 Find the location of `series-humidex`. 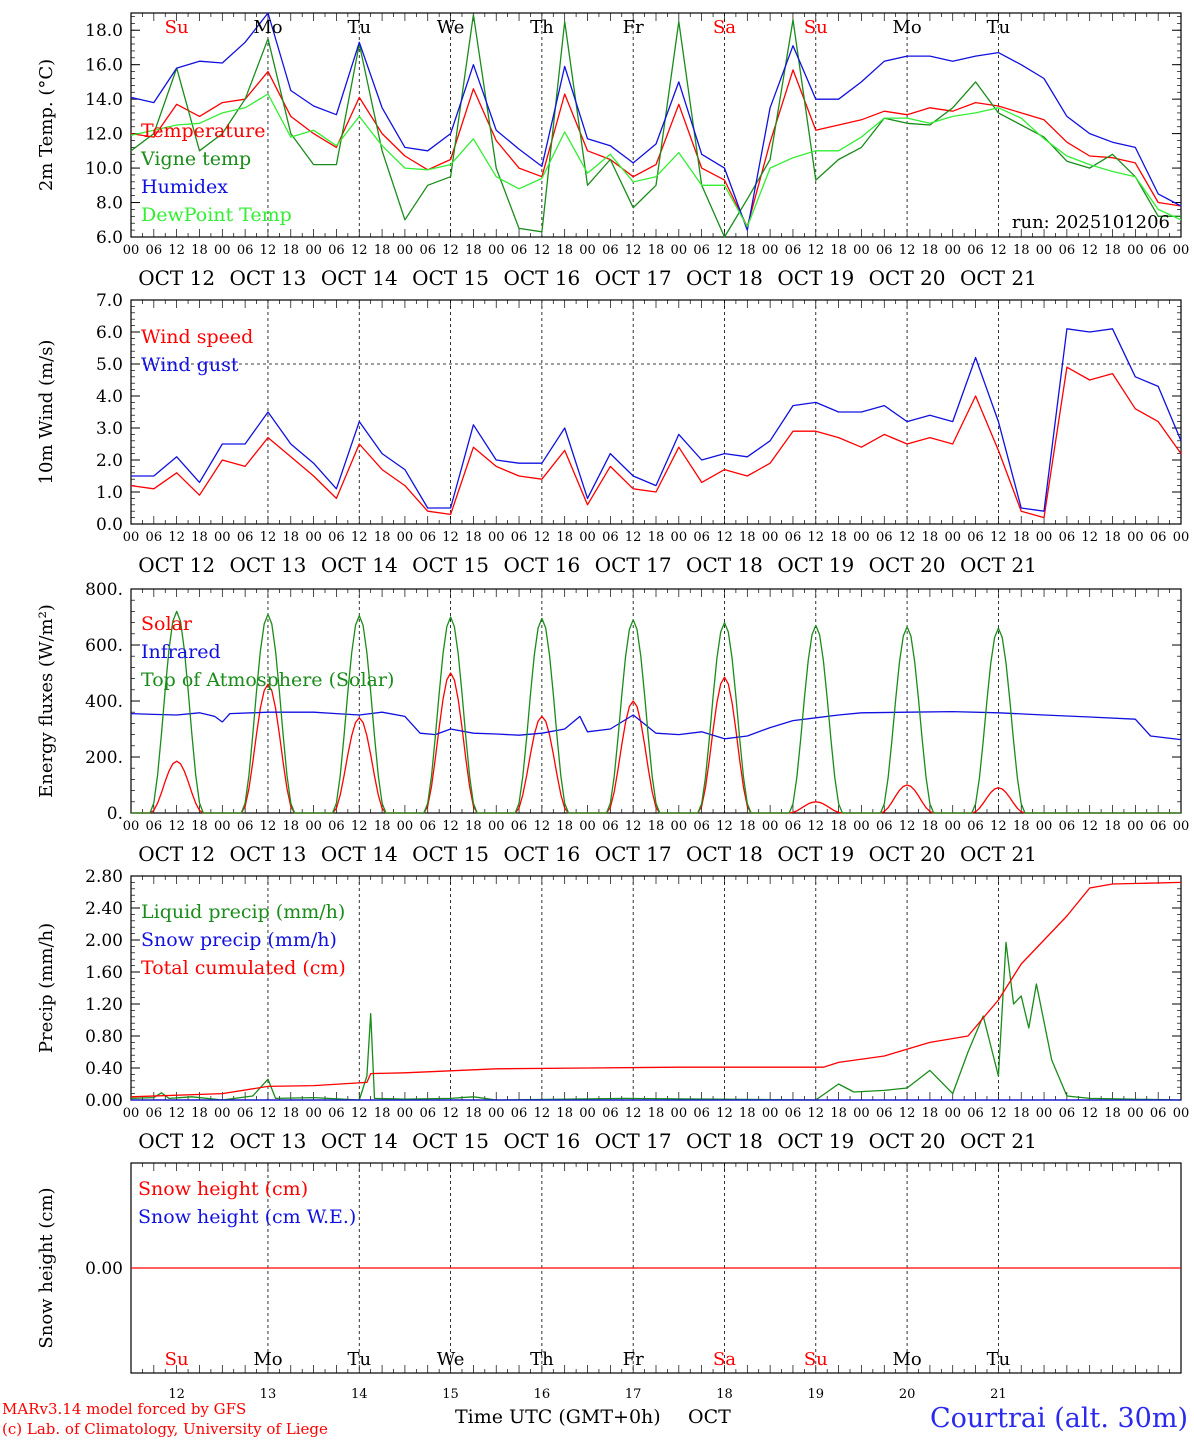

series-humidex is located at coordinates (656, 121).